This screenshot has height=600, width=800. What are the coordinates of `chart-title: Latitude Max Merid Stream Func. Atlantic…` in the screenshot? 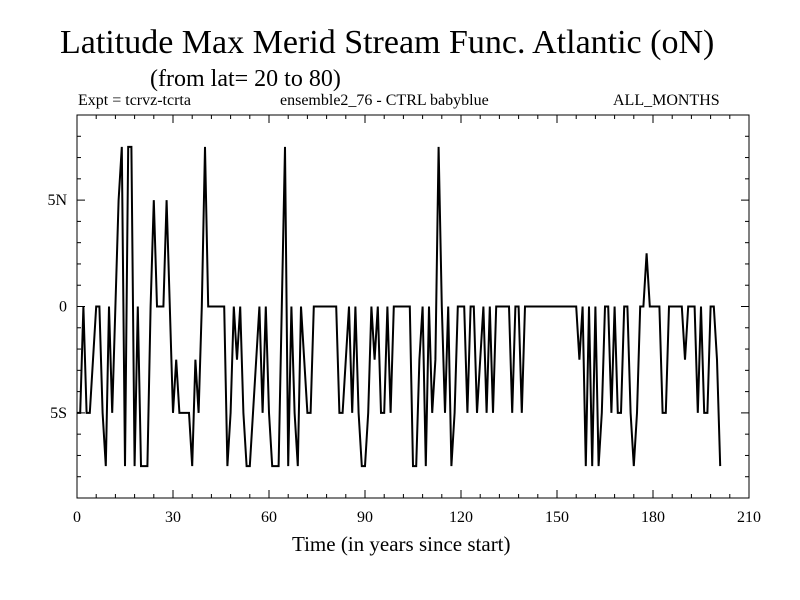 It's located at (387, 42).